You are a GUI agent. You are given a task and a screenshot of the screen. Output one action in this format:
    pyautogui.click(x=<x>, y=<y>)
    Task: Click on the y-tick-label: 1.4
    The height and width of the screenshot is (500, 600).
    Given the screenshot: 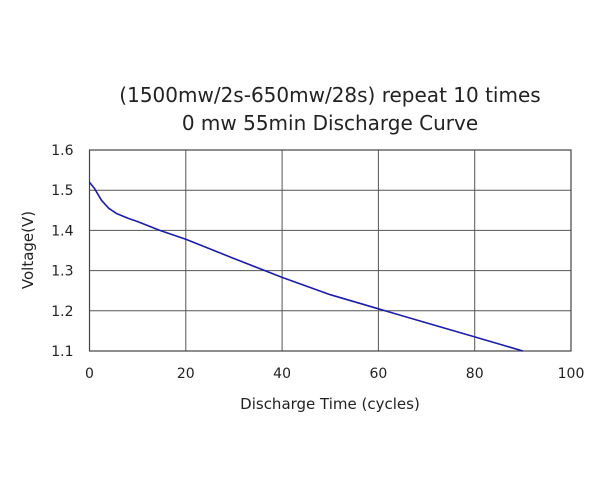 What is the action you would take?
    pyautogui.click(x=62, y=231)
    